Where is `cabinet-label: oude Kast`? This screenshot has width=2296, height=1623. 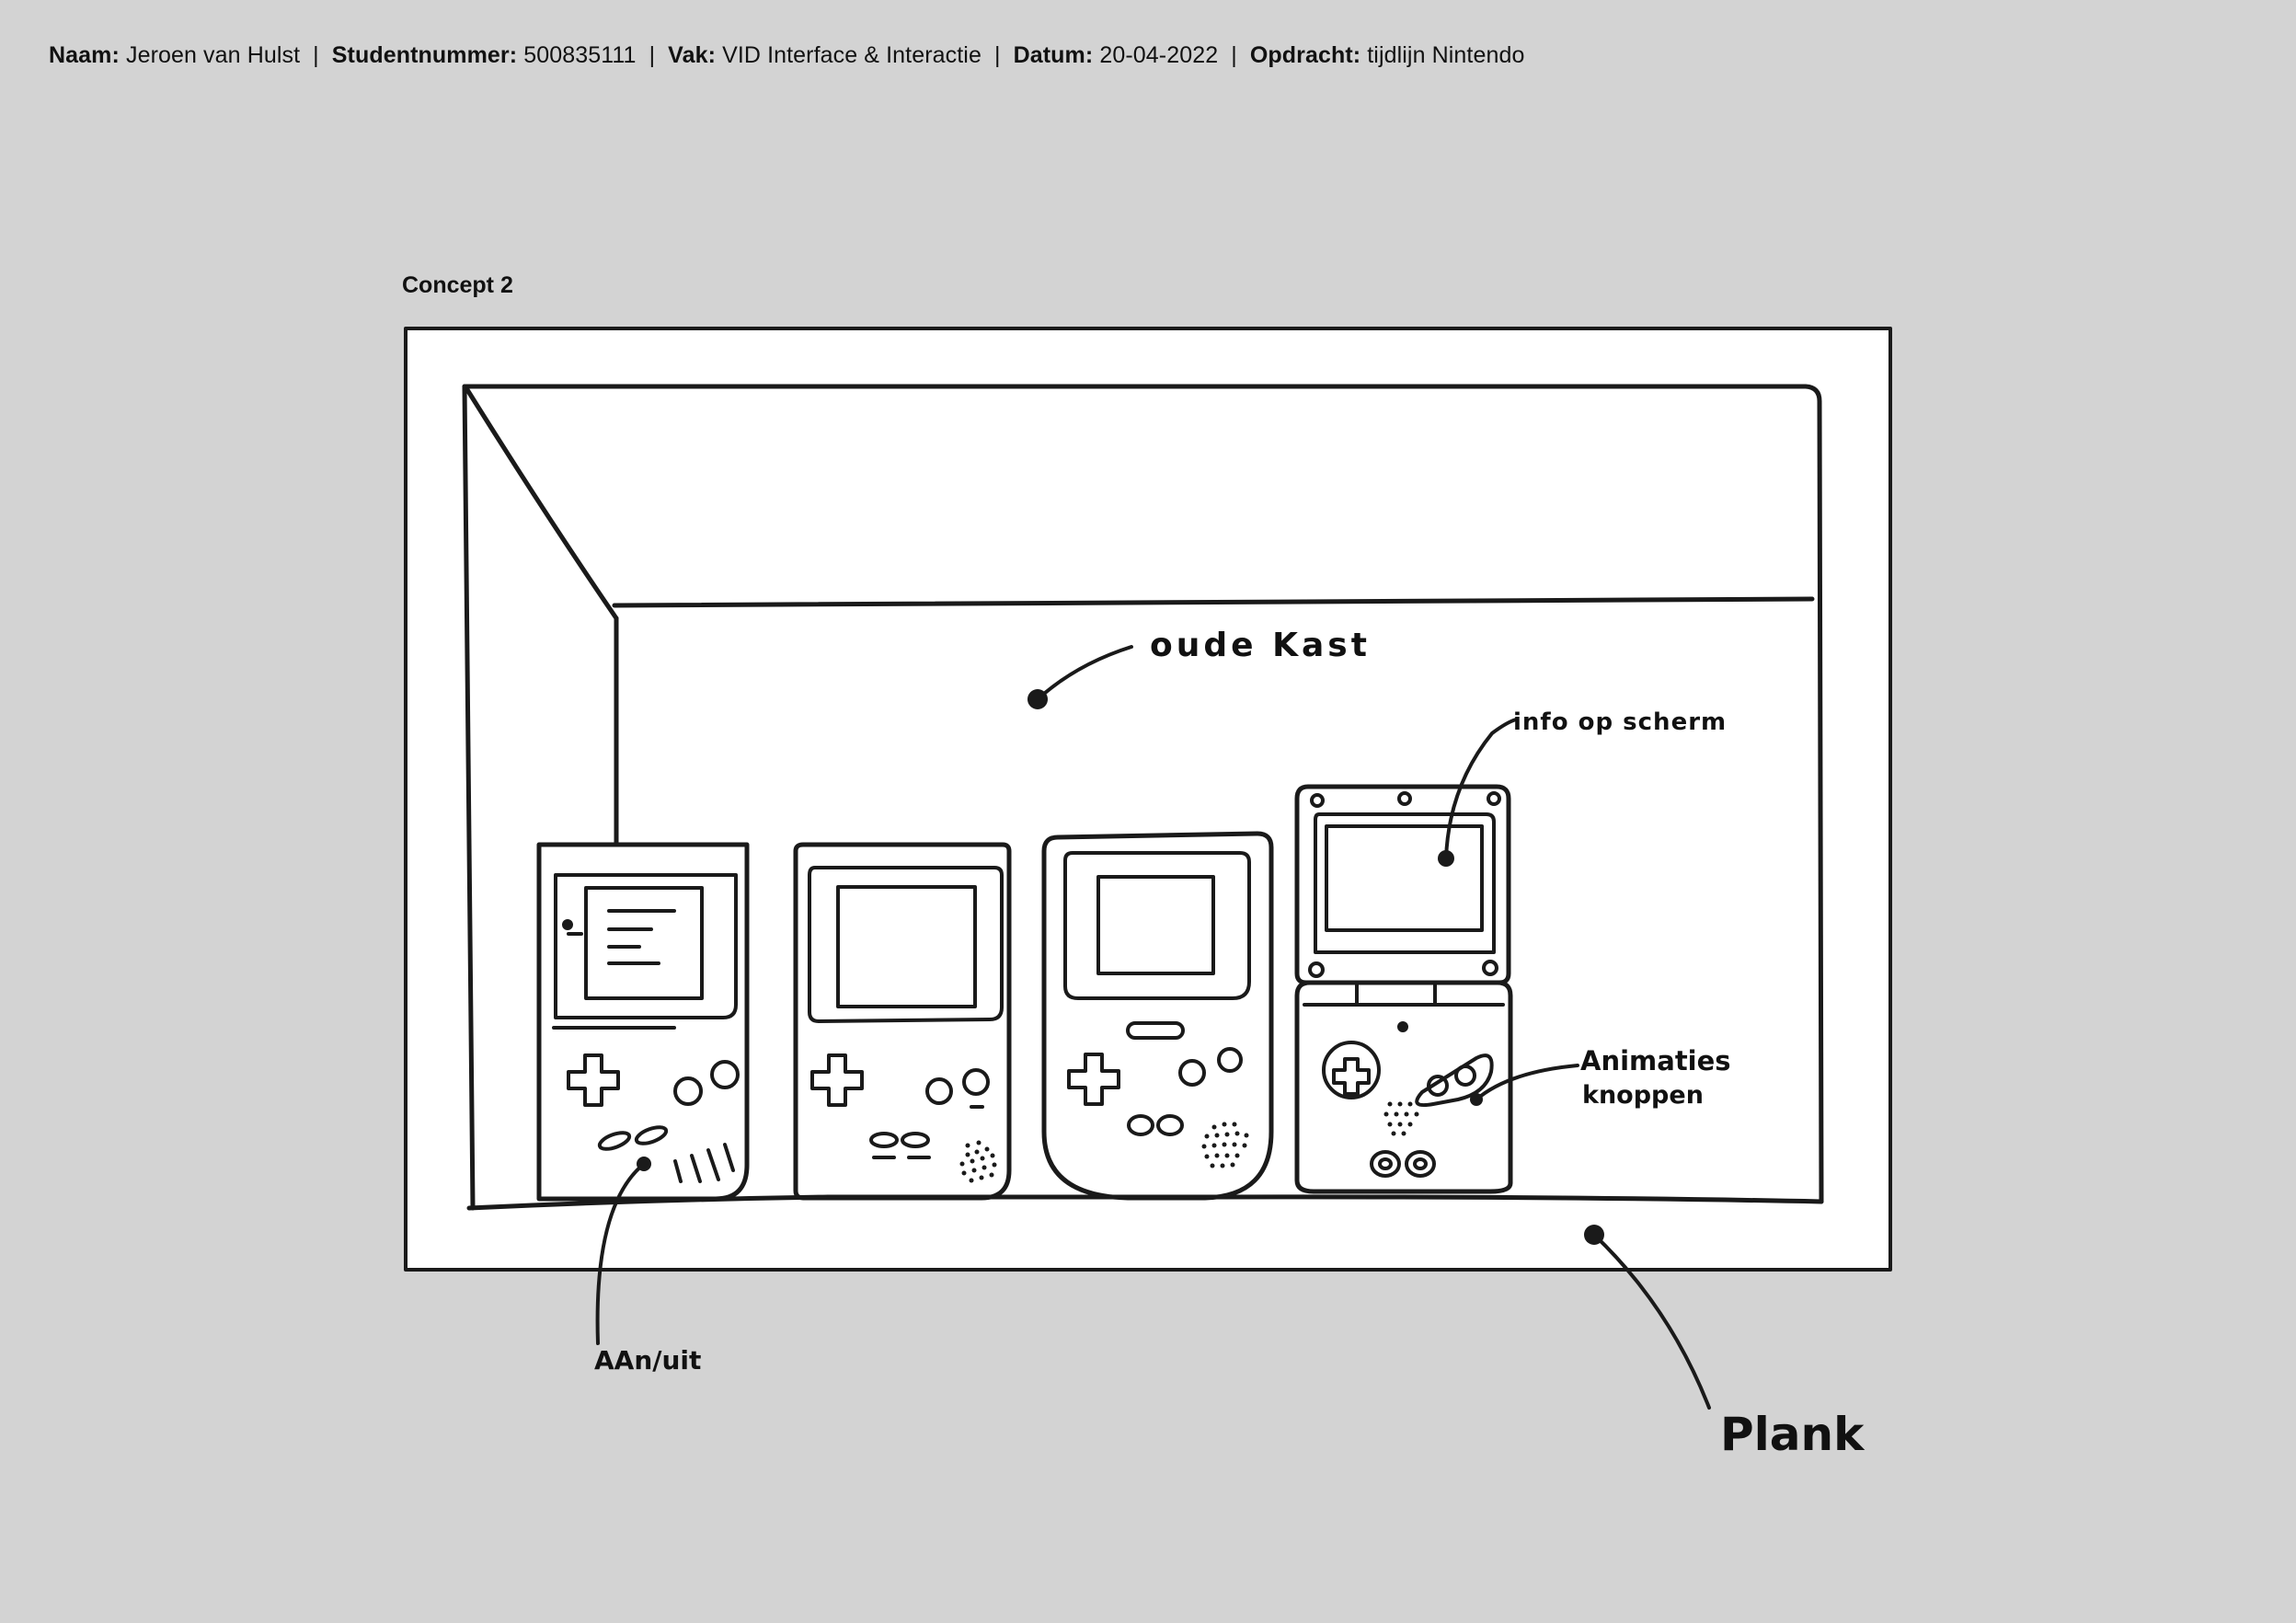 cabinet-label: oude Kast is located at coordinates (1260, 645).